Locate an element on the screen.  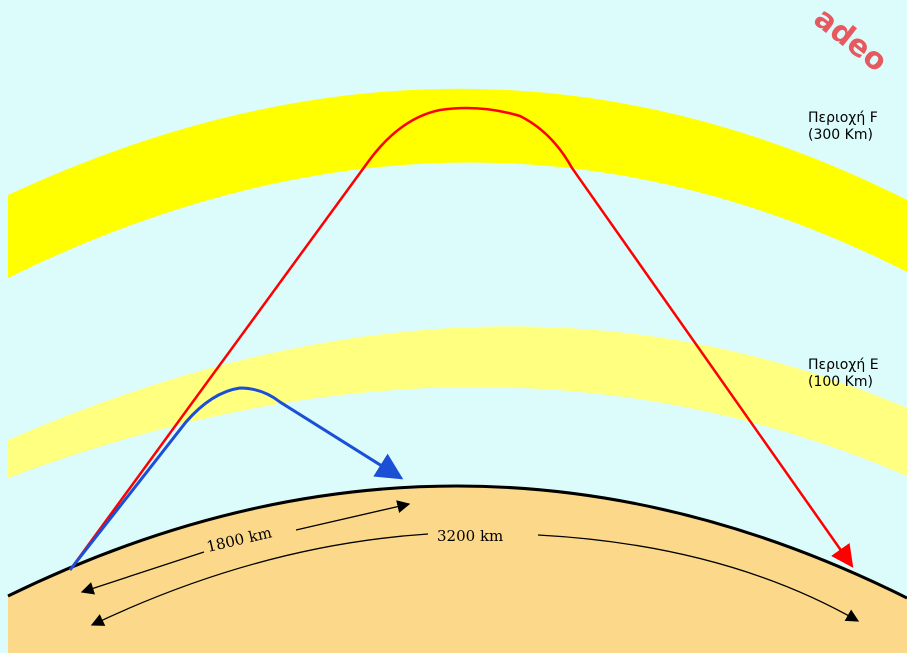
e-layer-ray is located at coordinates (236, 478).